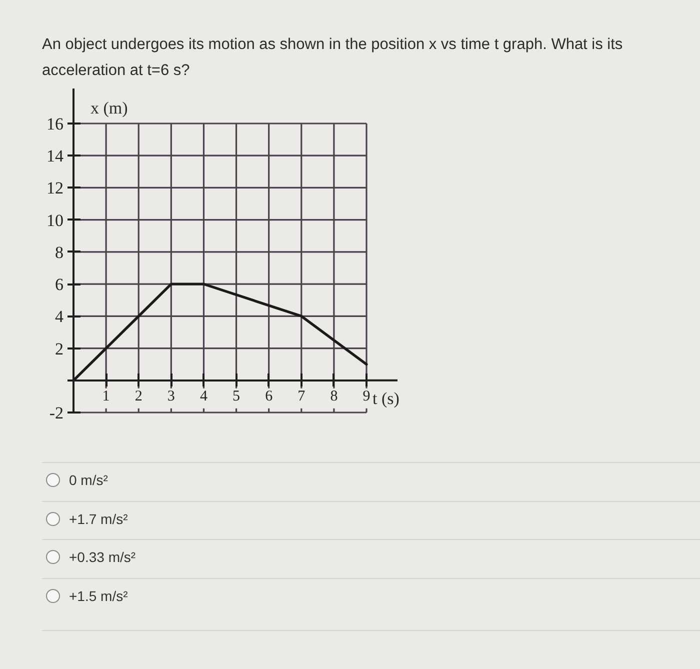 The width and height of the screenshot is (700, 669). I want to click on y-tick-label: 6, so click(59, 284).